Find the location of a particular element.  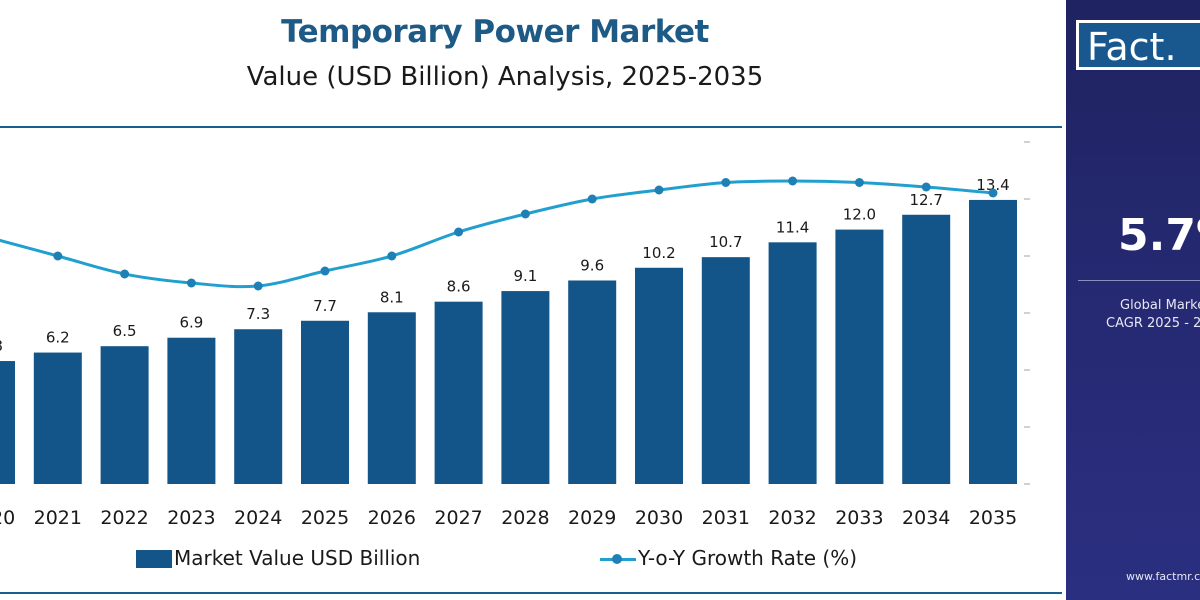

x-tick-label-2020: 2020 is located at coordinates (7, 518).